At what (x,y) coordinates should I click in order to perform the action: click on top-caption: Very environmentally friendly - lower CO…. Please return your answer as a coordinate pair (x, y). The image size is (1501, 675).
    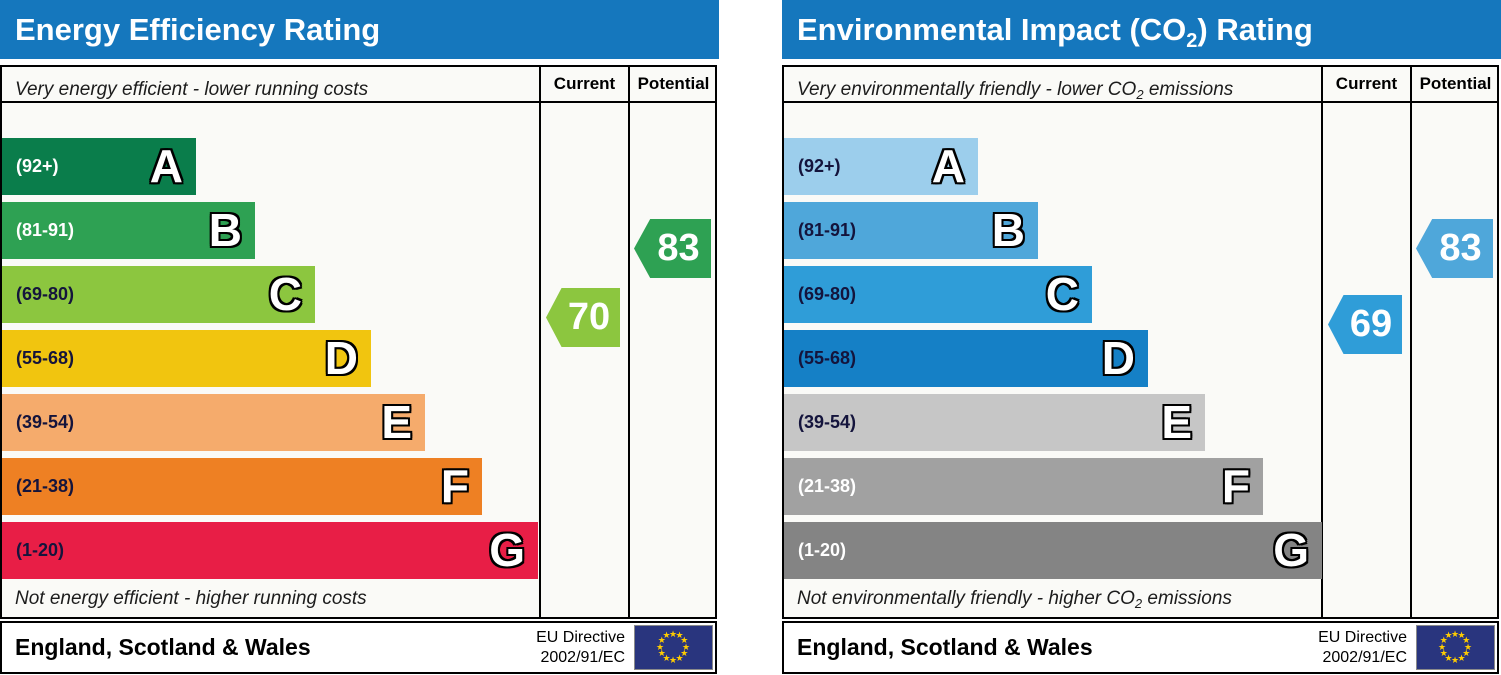
    Looking at the image, I should click on (1015, 90).